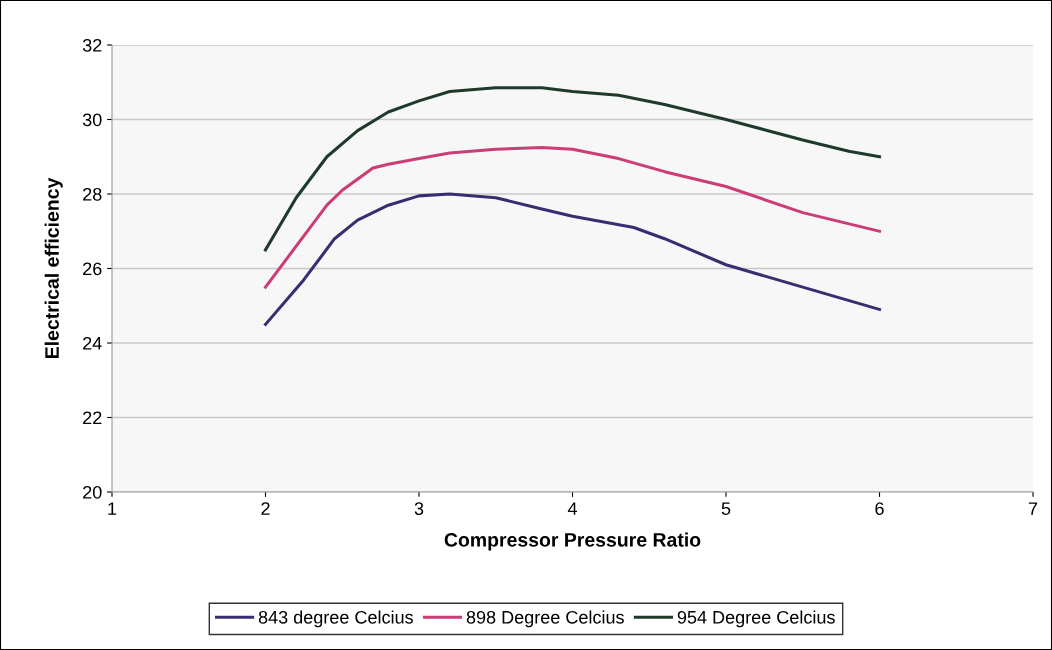  What do you see at coordinates (572, 508) in the screenshot?
I see `x-tick-label: 4` at bounding box center [572, 508].